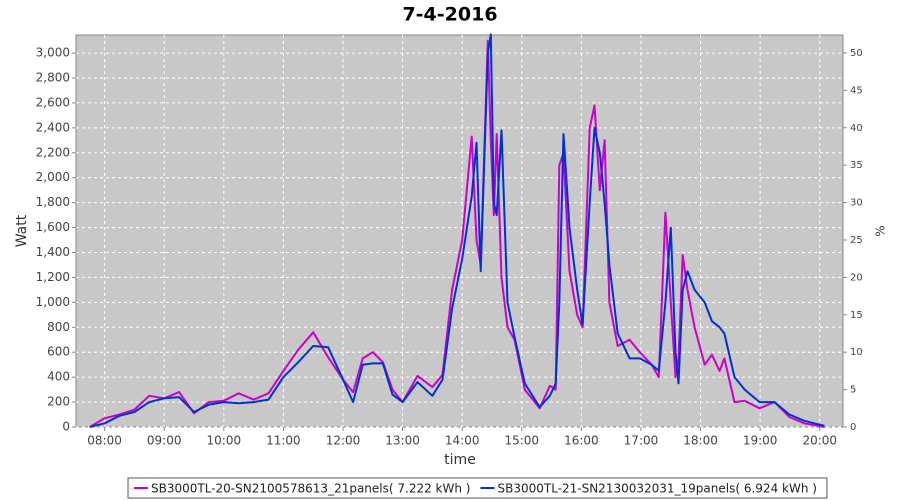 The height and width of the screenshot is (500, 900). I want to click on y2-tick-label: 40, so click(856, 128).